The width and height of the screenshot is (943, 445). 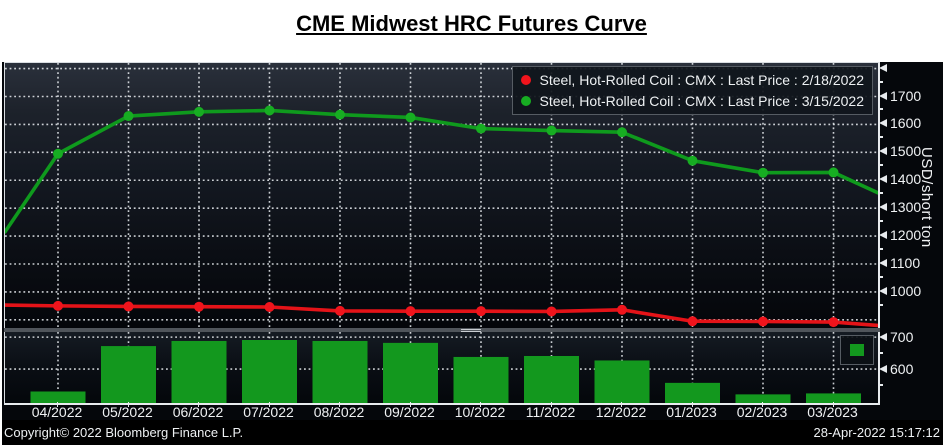 I want to click on x-tick-label: 02/2023, so click(x=762, y=412).